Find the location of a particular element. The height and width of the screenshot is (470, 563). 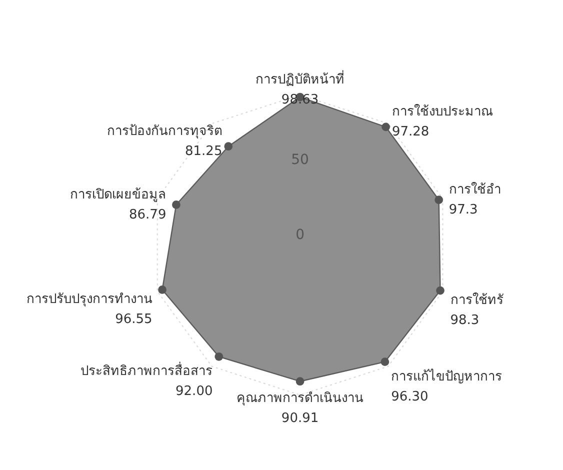

spoke-label: การปฏิบัติหน้าที่ is located at coordinates (300, 79).